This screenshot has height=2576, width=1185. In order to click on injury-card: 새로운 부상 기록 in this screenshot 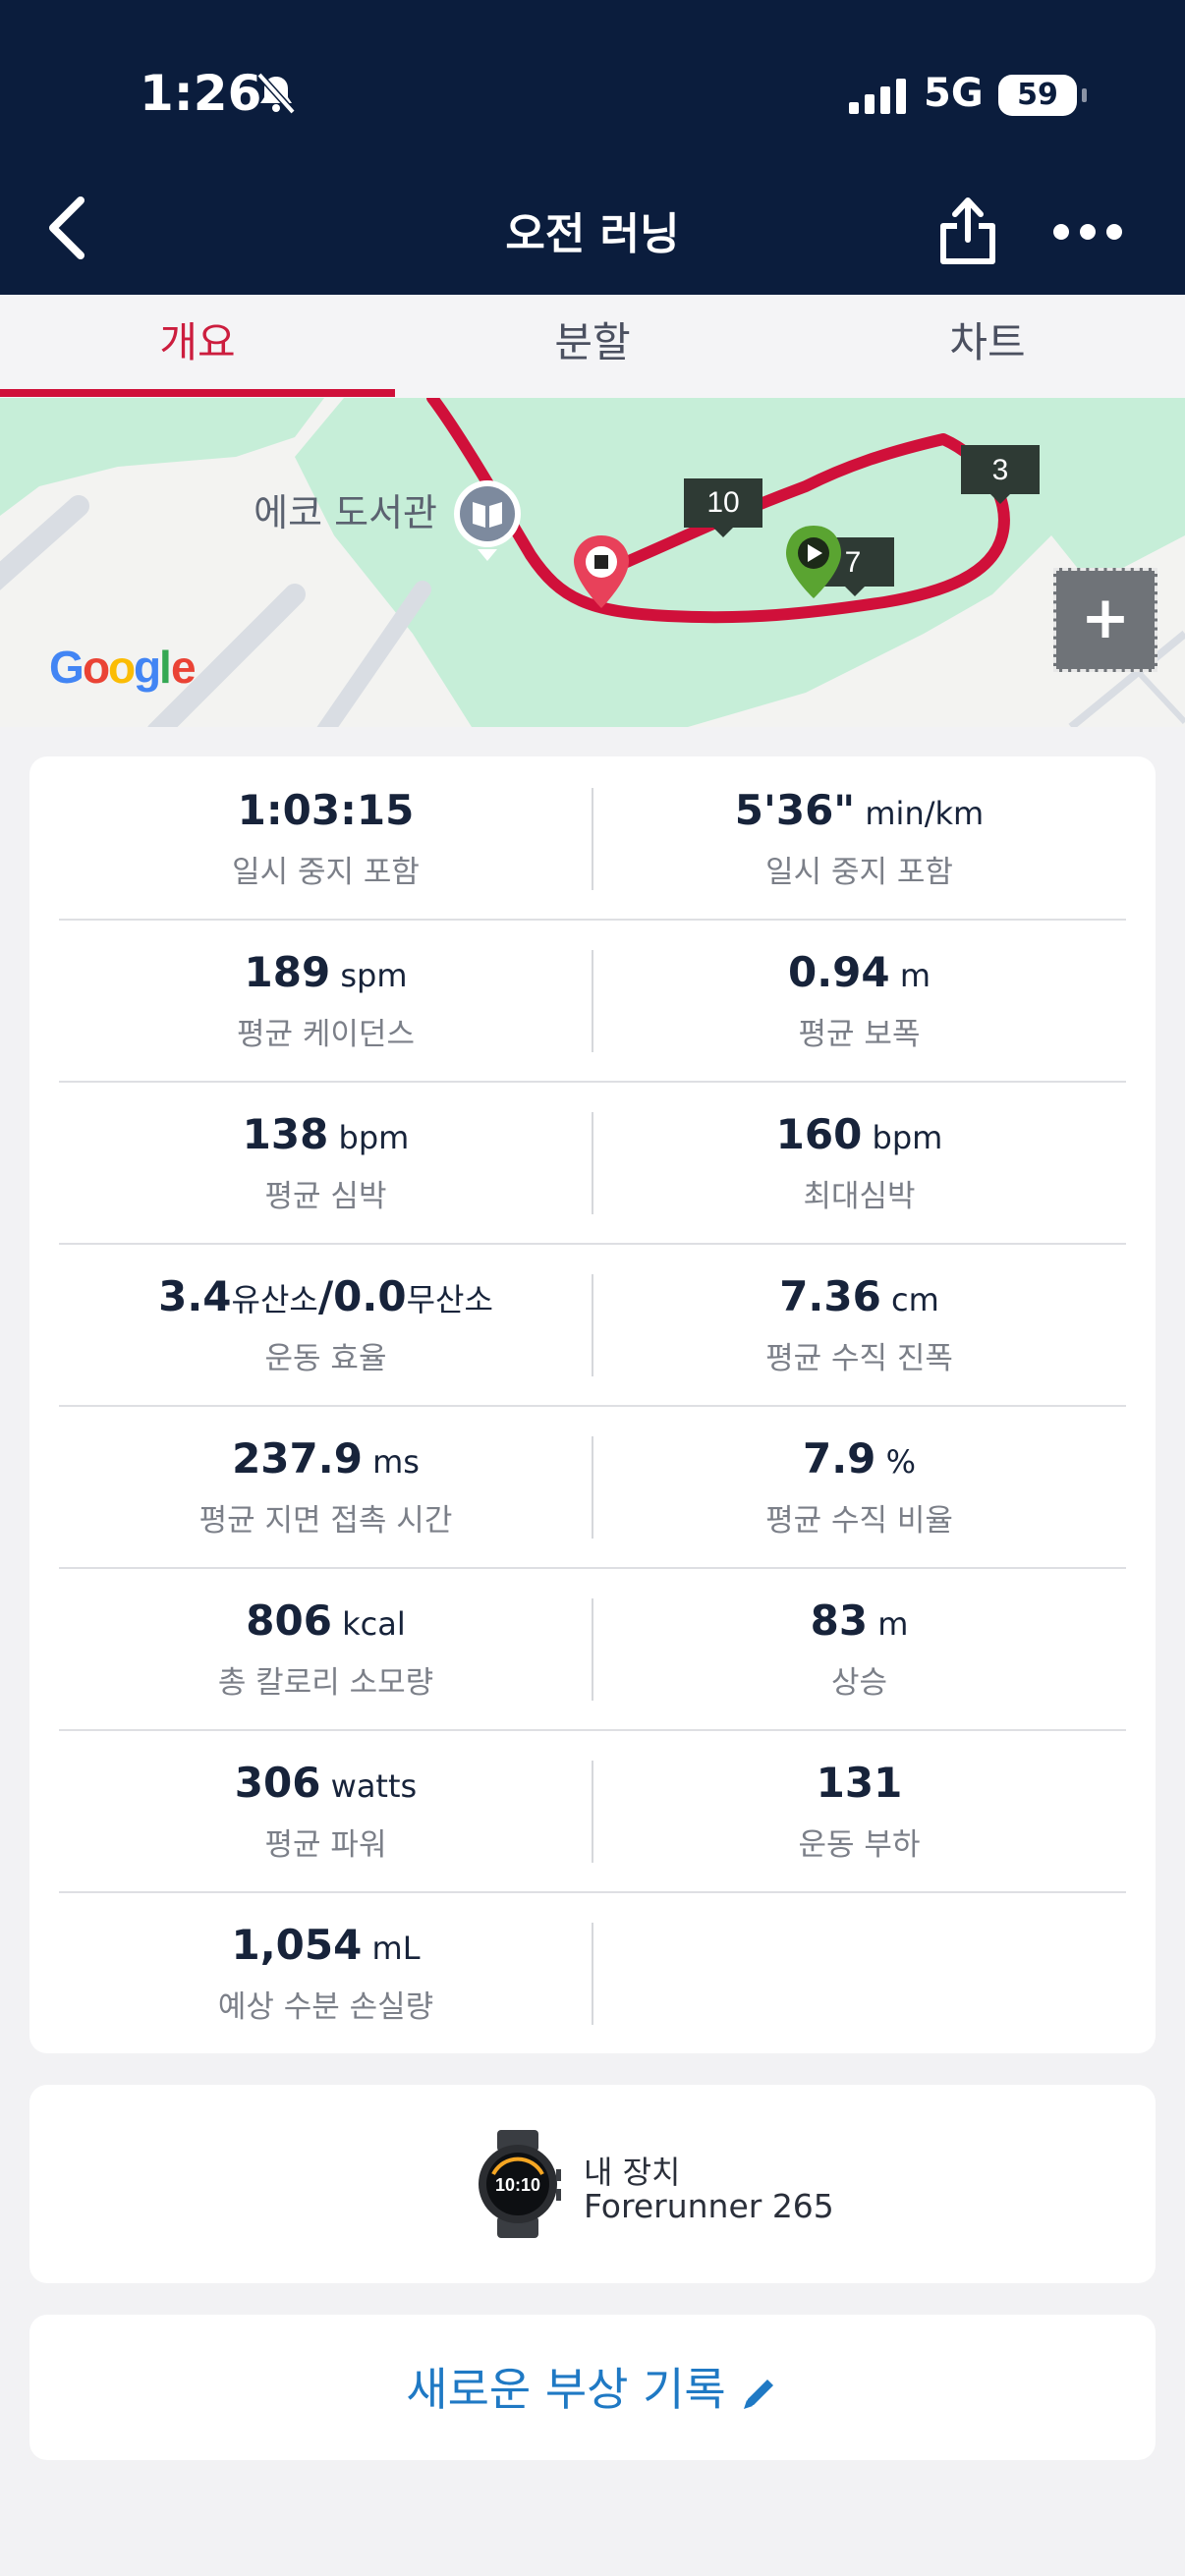, I will do `click(592, 2387)`.